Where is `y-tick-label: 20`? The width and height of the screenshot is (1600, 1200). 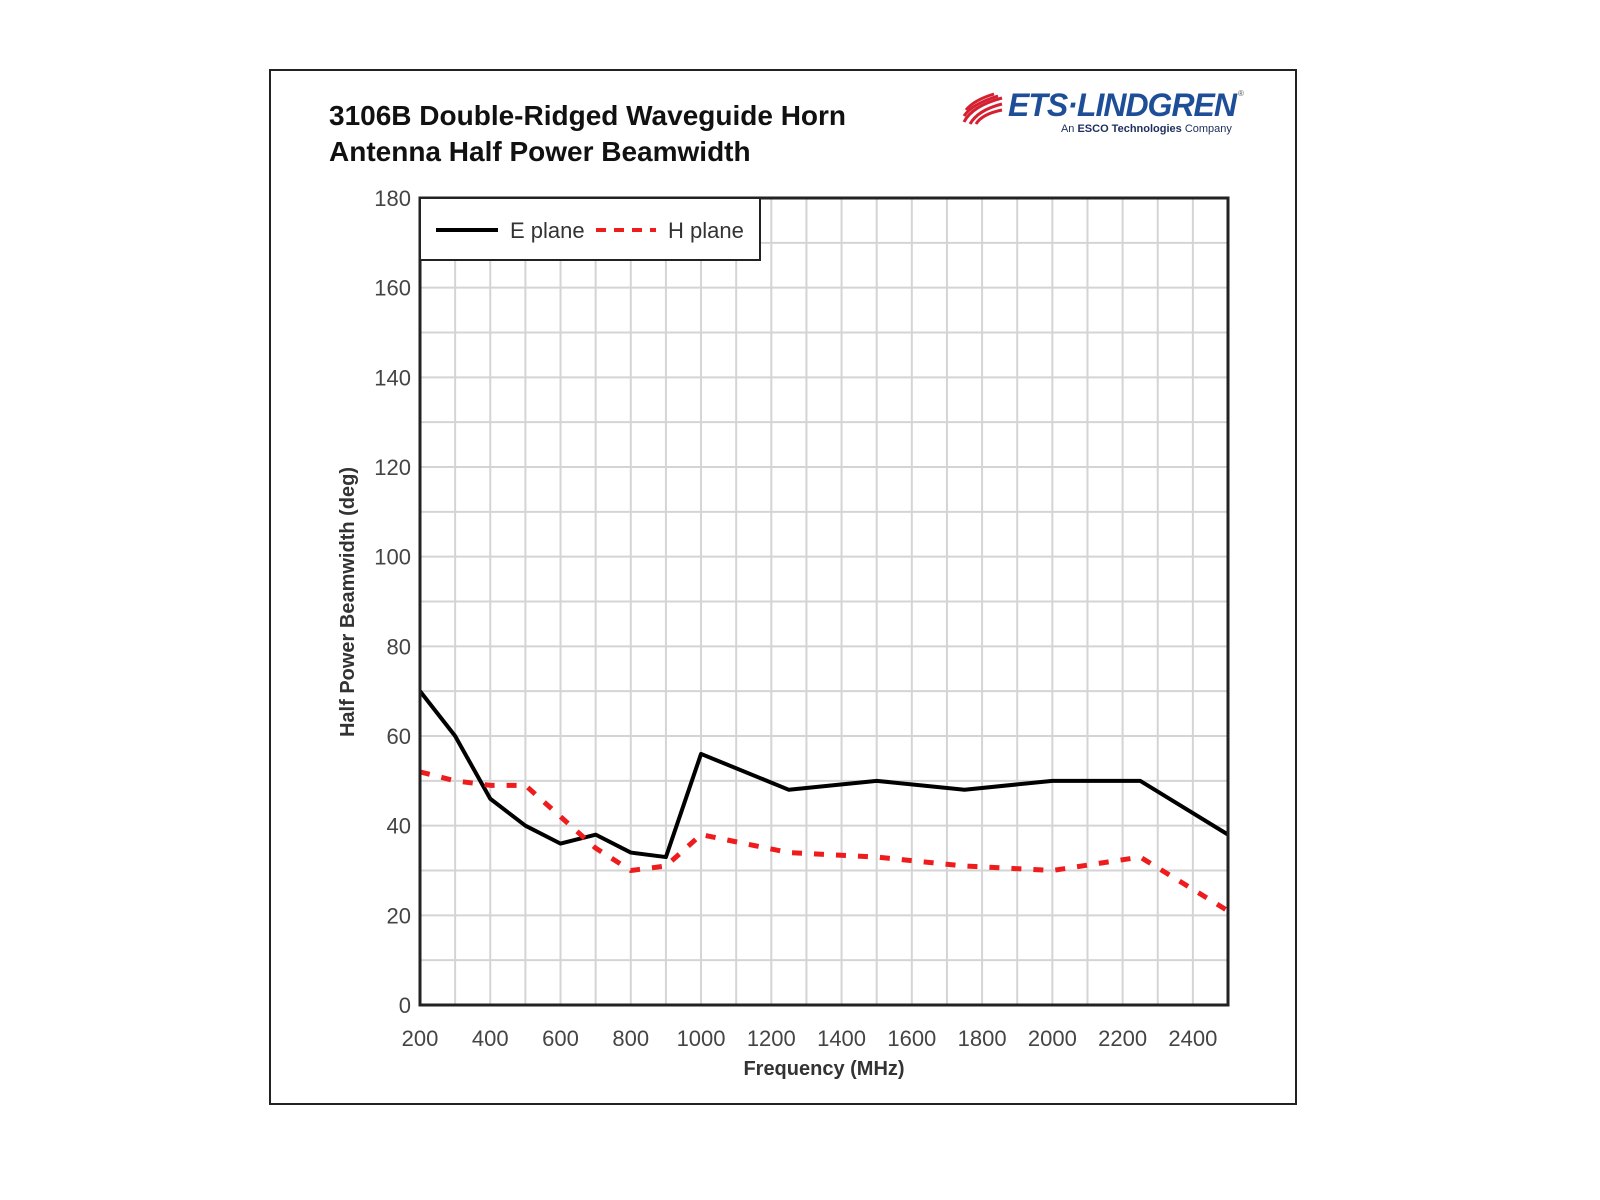
y-tick-label: 20 is located at coordinates (399, 915).